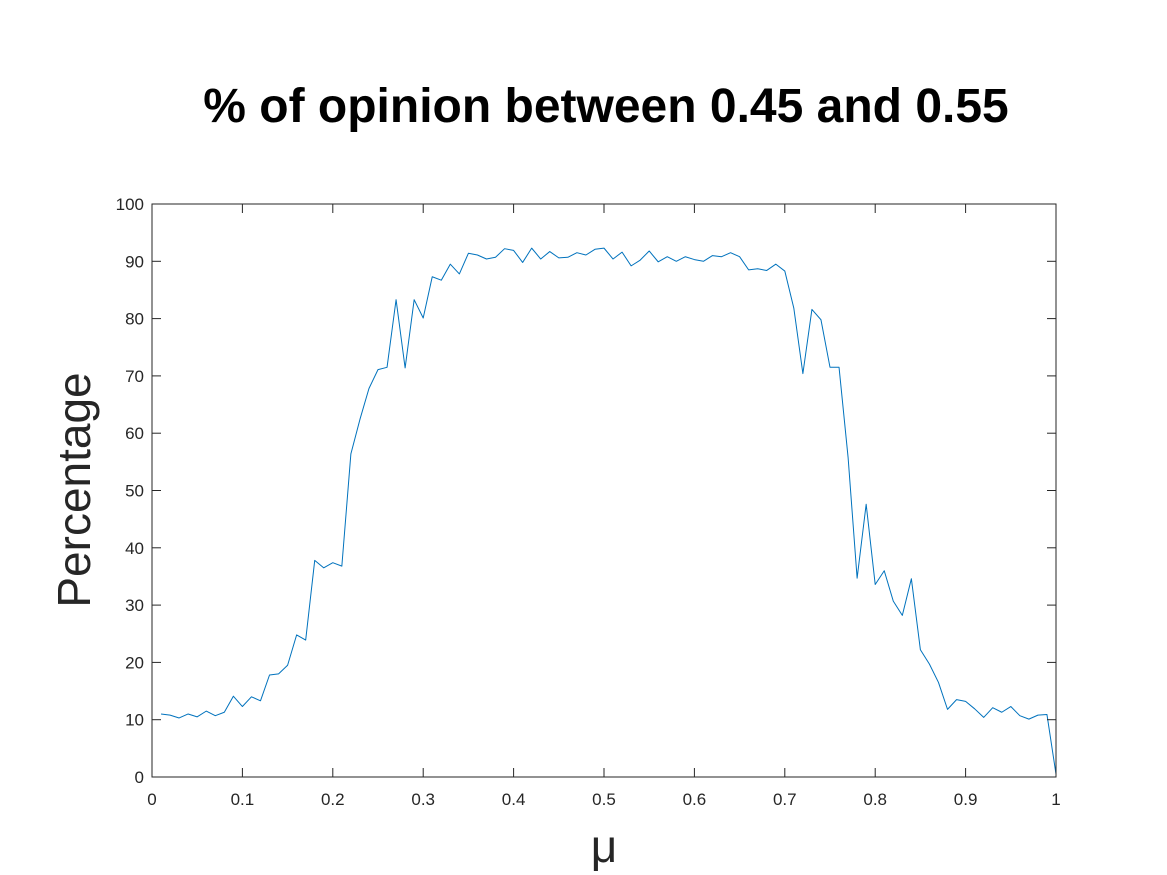 This screenshot has width=1167, height=875. Describe the element at coordinates (139, 777) in the screenshot. I see `y-tick-label: 0` at that location.